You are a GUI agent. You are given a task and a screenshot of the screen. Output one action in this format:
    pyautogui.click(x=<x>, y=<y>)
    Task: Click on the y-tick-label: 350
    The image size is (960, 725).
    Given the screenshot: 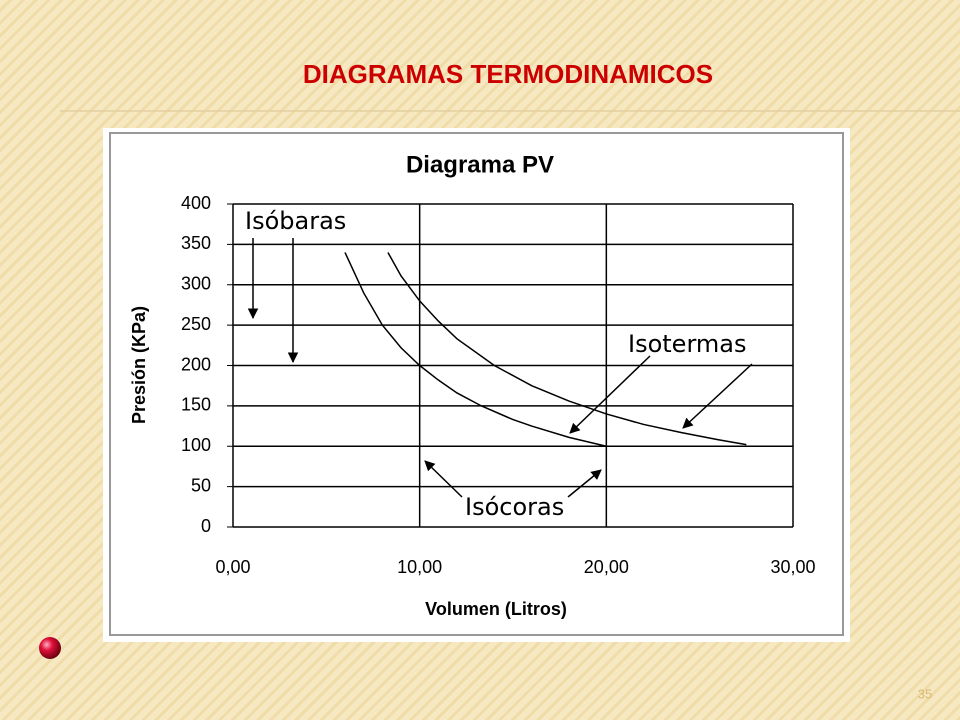 What is the action you would take?
    pyautogui.click(x=196, y=243)
    